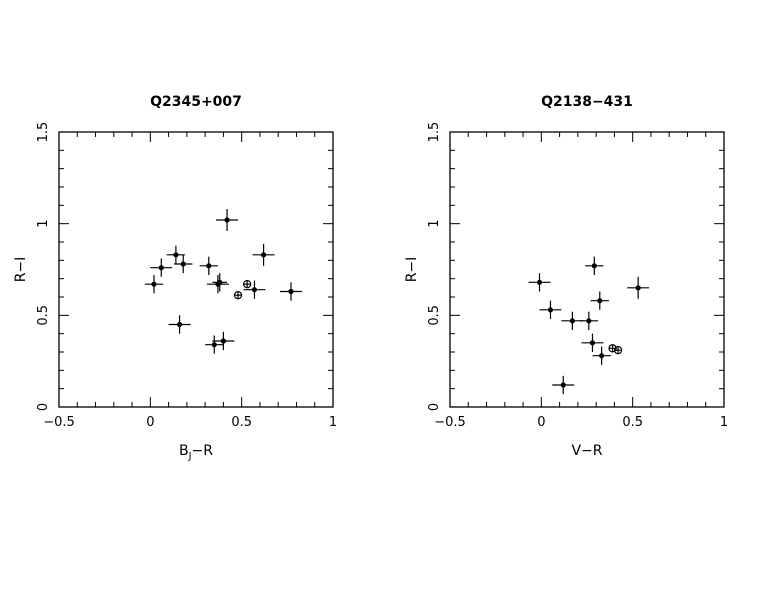  Describe the element at coordinates (587, 102) in the screenshot. I see `chart-title: Q2138−431` at that location.